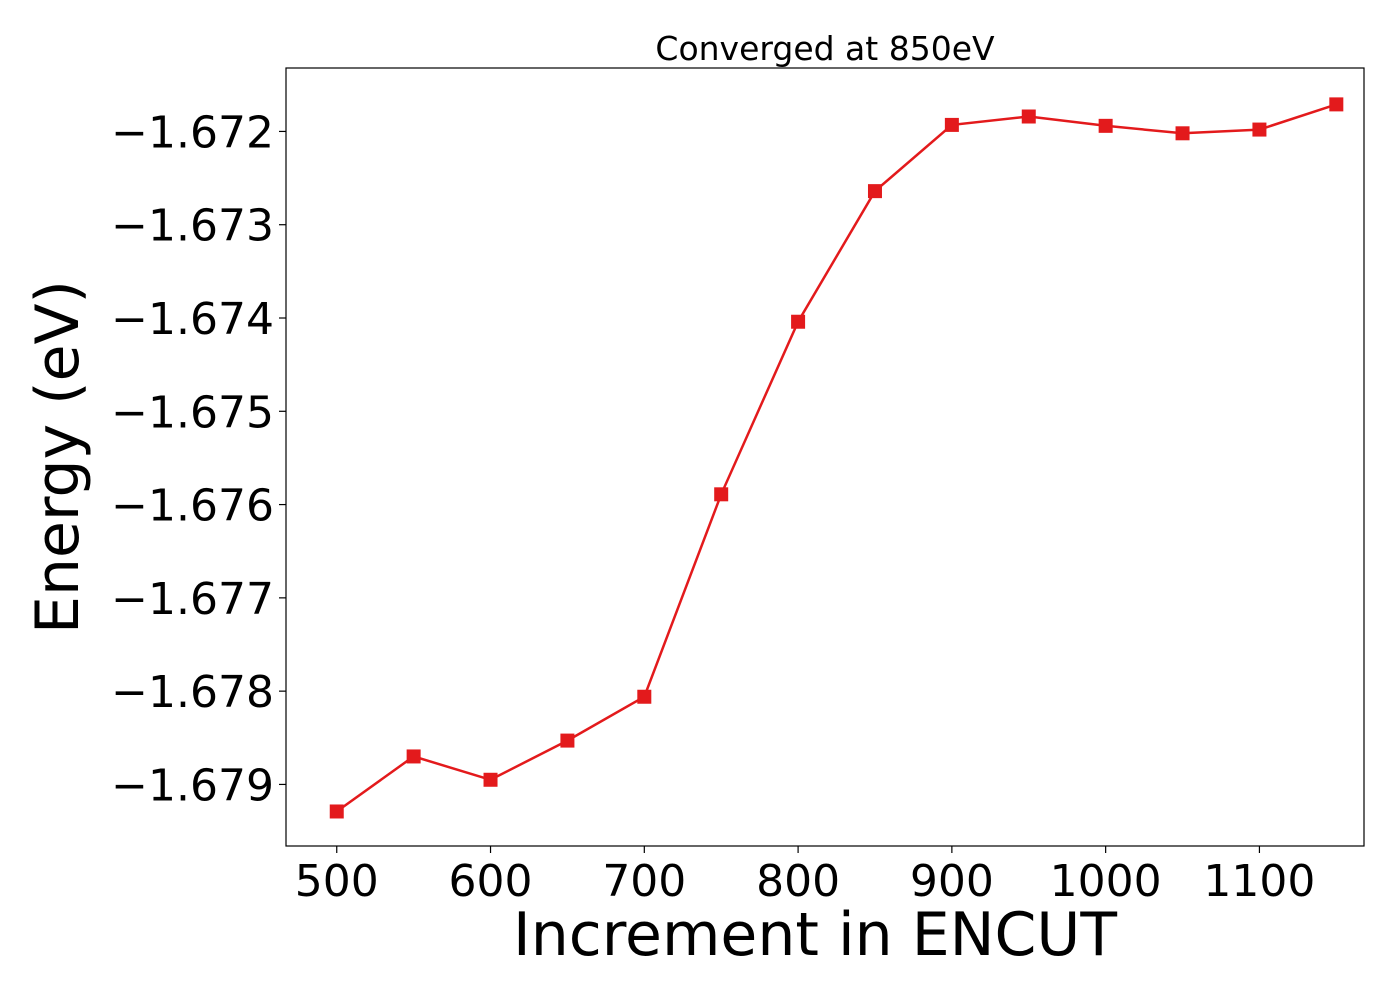  I want to click on y-tick-label: −1.673, so click(192, 226).